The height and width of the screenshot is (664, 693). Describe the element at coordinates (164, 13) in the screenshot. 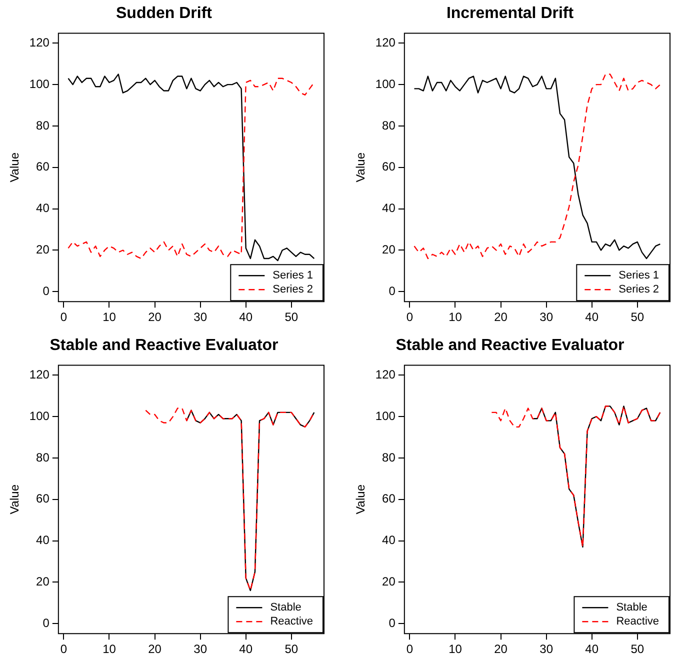

I see `chart-title: Sudden Drift` at that location.